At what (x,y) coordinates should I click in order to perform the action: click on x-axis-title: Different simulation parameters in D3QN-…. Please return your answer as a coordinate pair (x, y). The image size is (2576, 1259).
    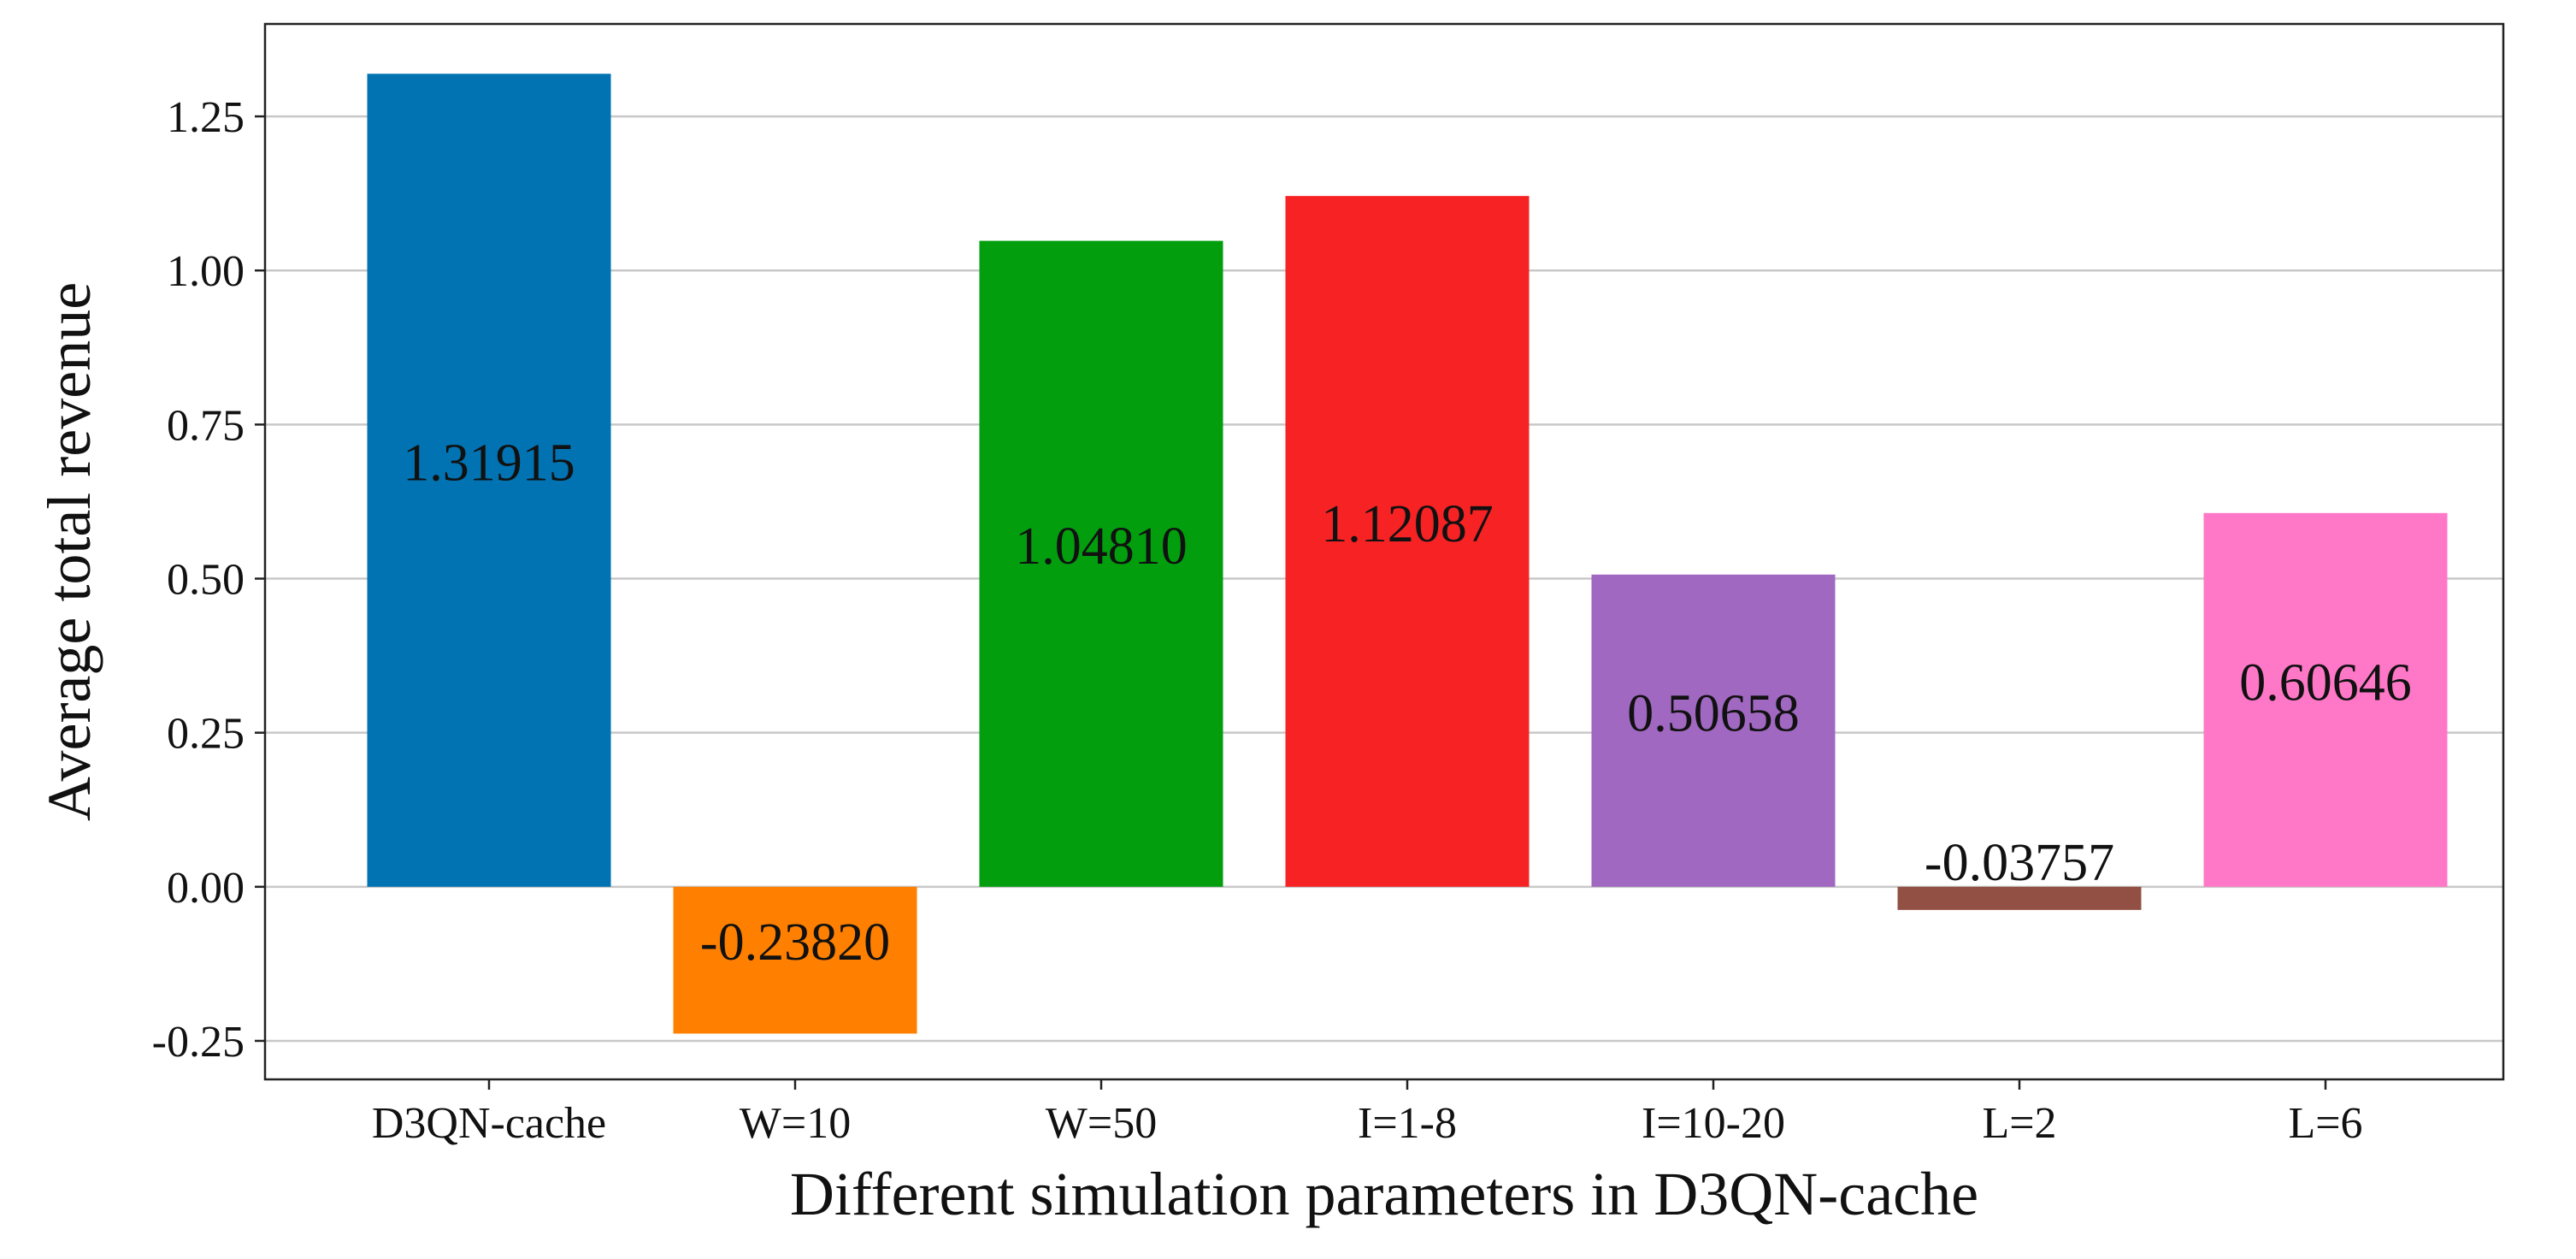
    Looking at the image, I should click on (1384, 1194).